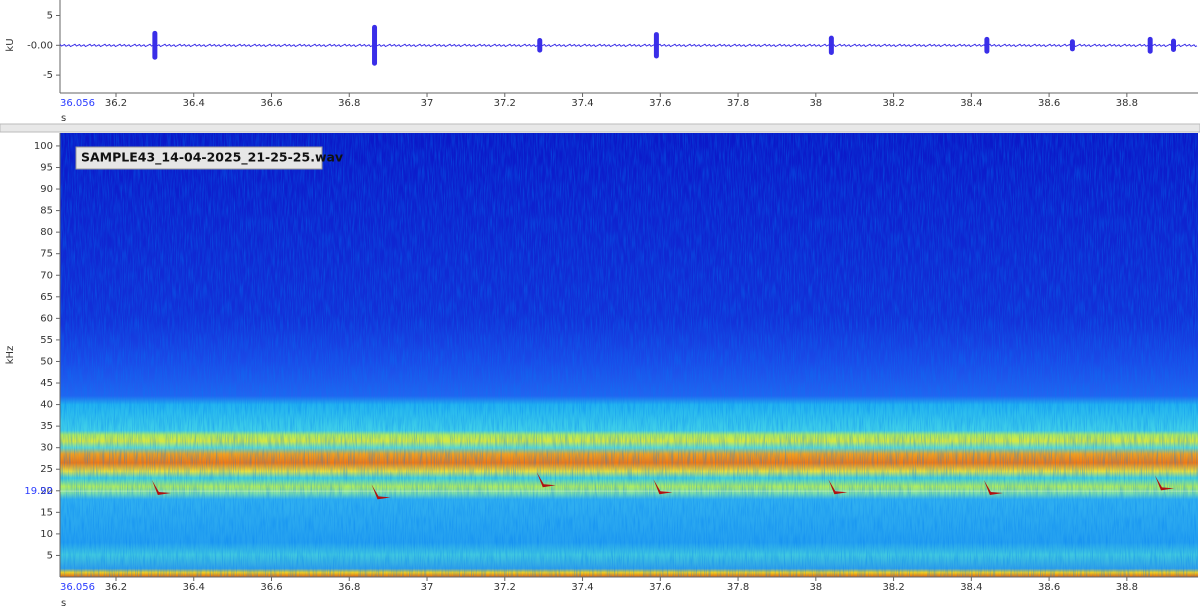  What do you see at coordinates (46, 405) in the screenshot?
I see `y-tick-label: 40` at bounding box center [46, 405].